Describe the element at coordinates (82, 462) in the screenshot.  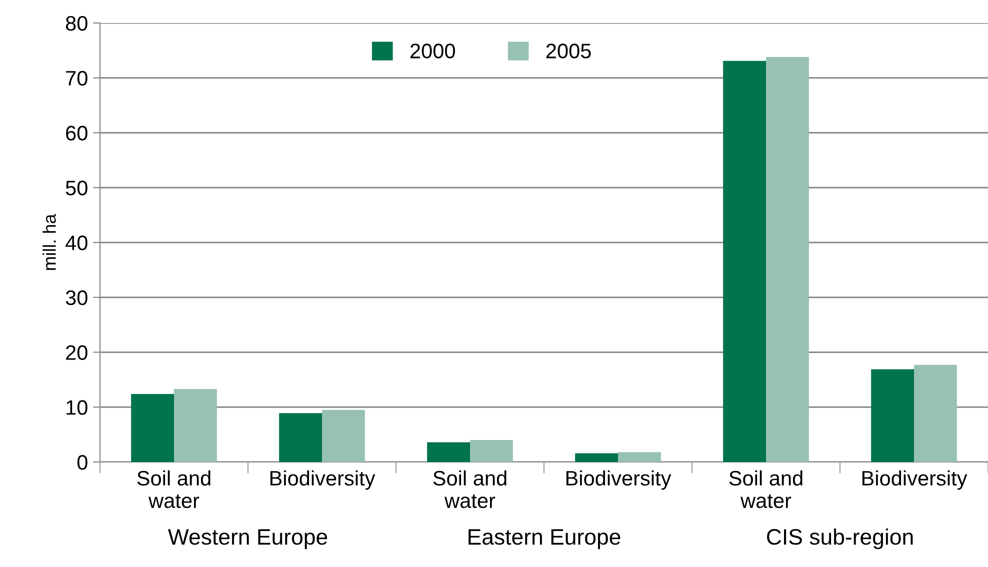
I see `y-tick-label: 0` at that location.